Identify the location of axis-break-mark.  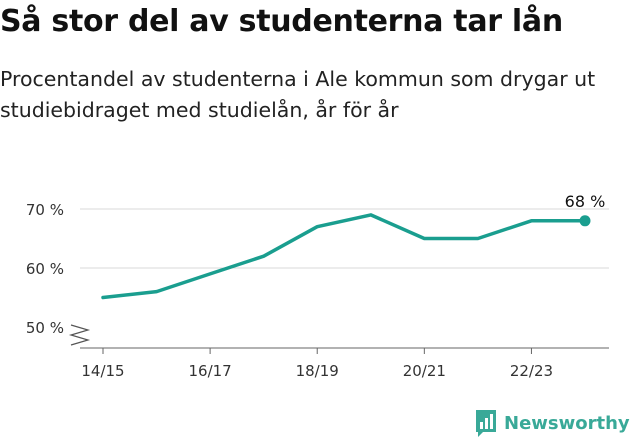
(79, 335).